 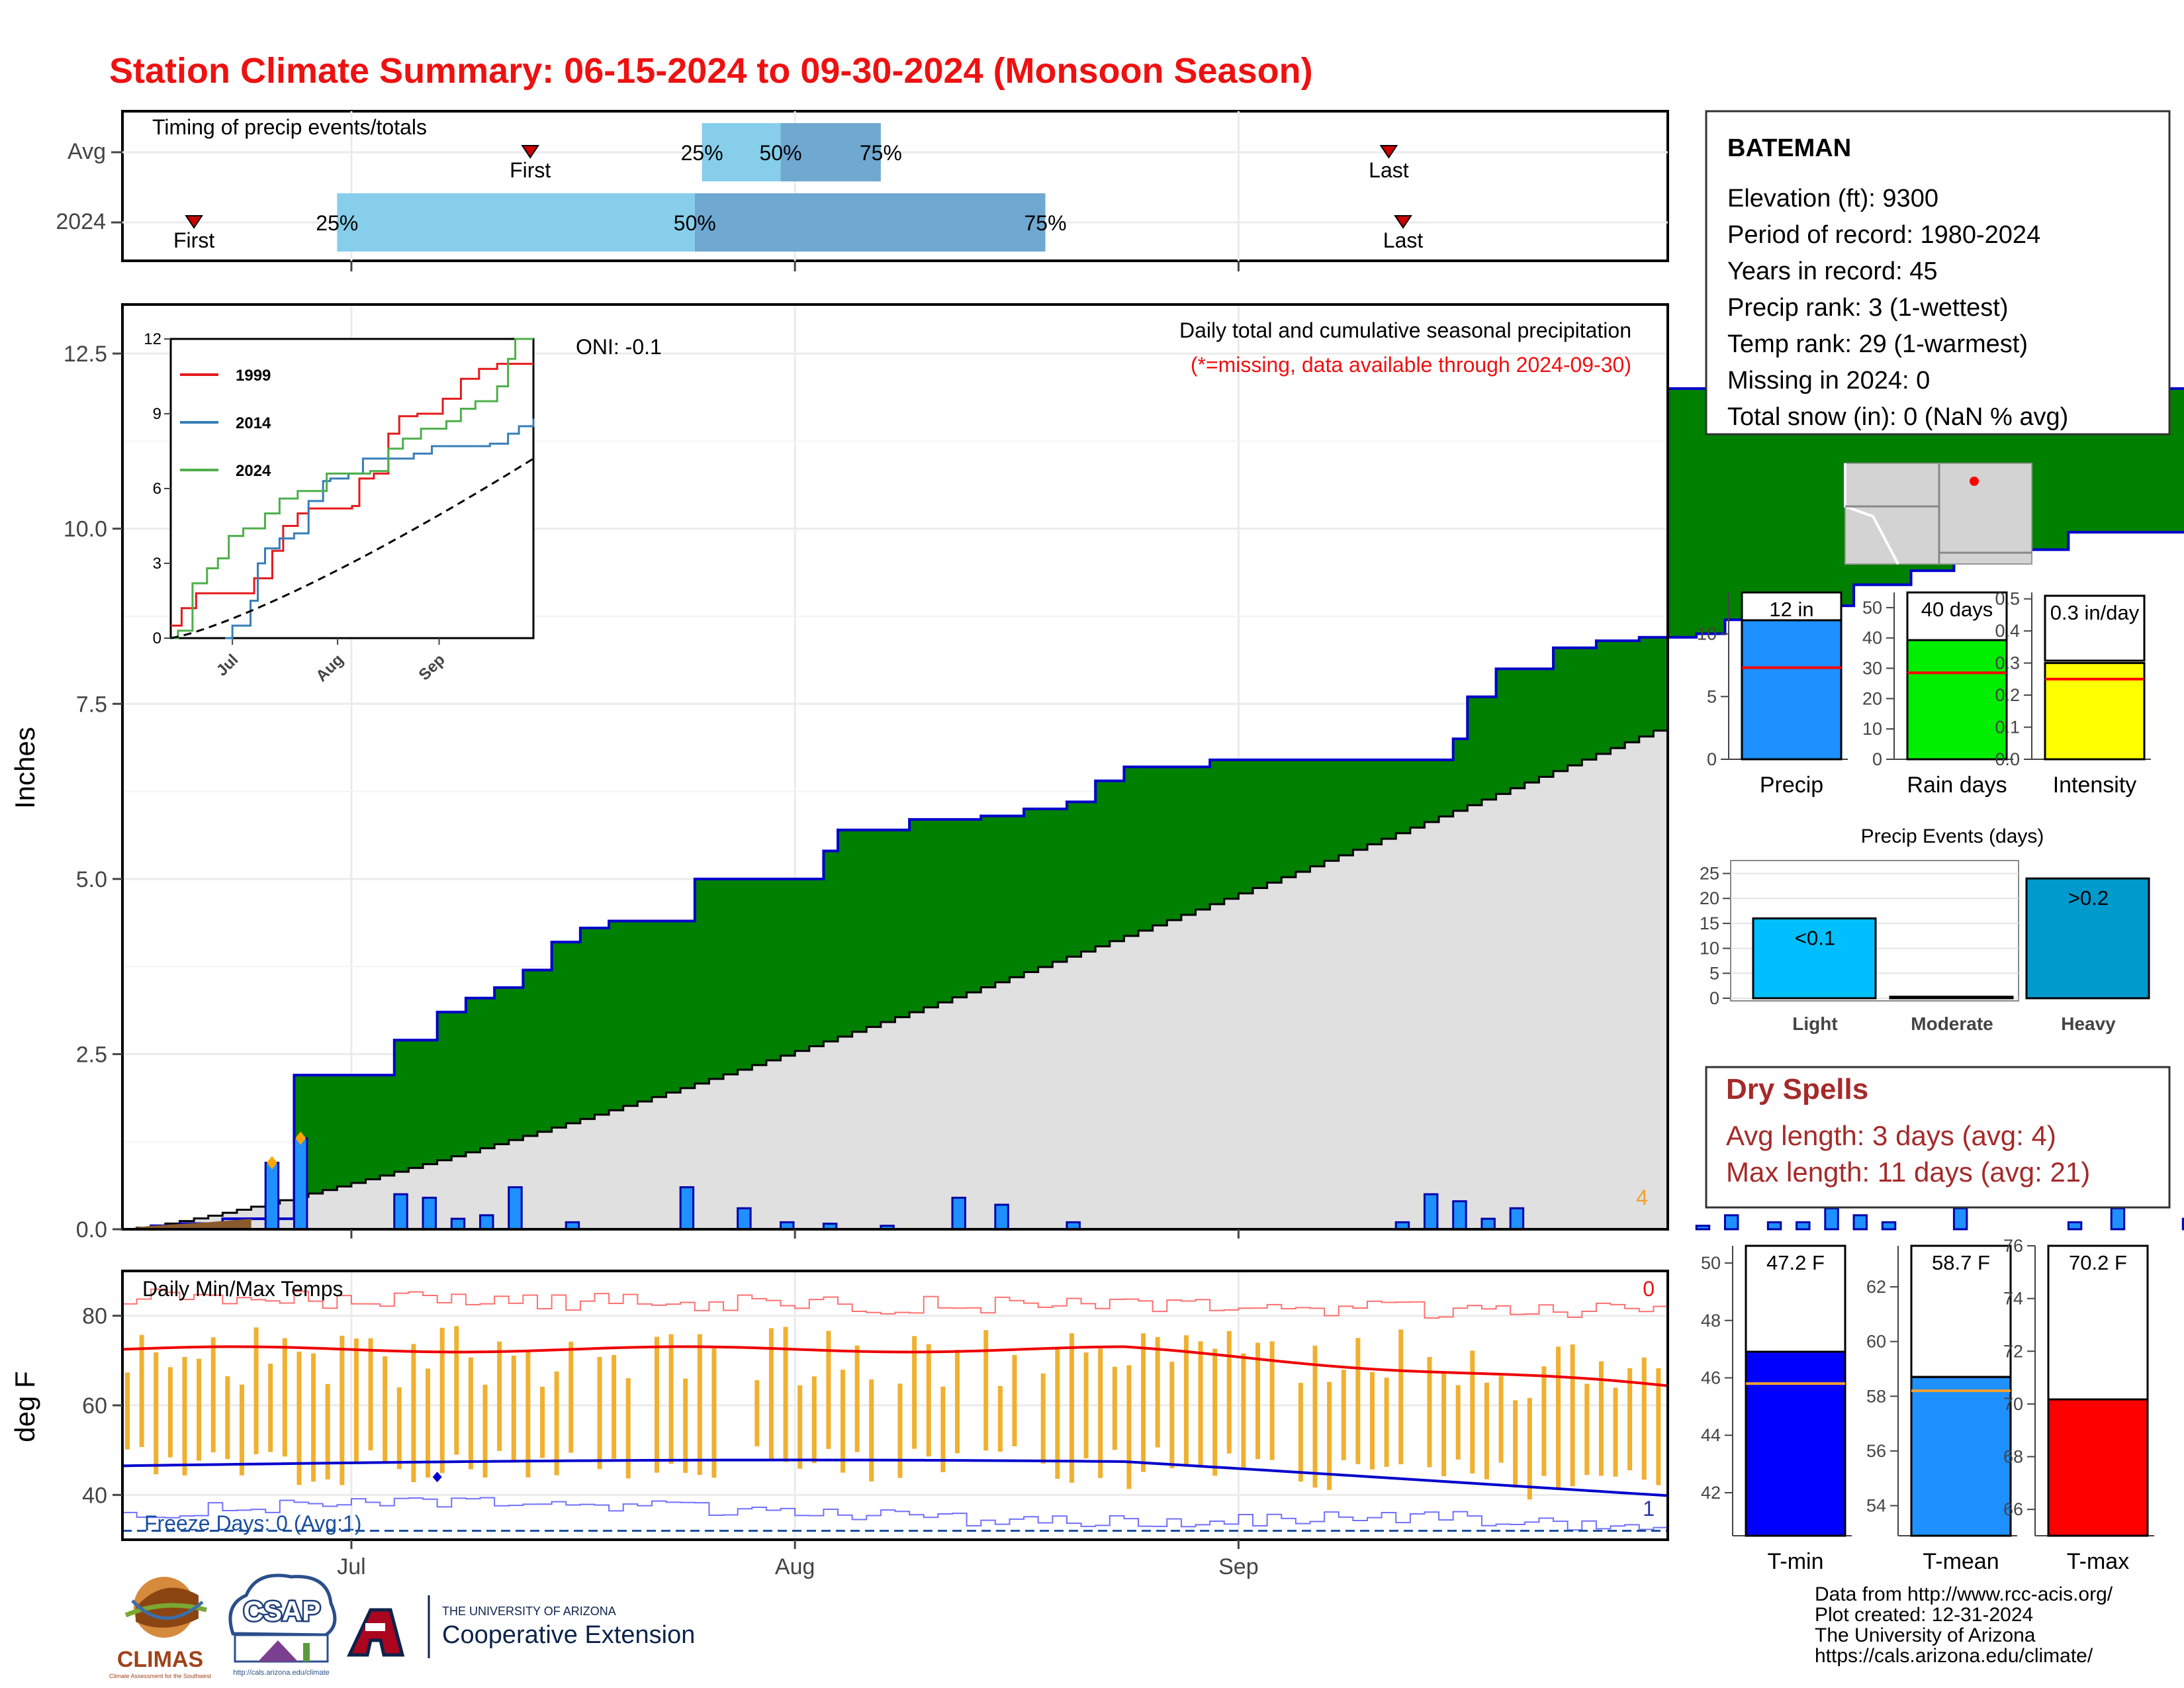 What do you see at coordinates (1797, 1089) in the screenshot?
I see `dry-spells-title: Dry Spells` at bounding box center [1797, 1089].